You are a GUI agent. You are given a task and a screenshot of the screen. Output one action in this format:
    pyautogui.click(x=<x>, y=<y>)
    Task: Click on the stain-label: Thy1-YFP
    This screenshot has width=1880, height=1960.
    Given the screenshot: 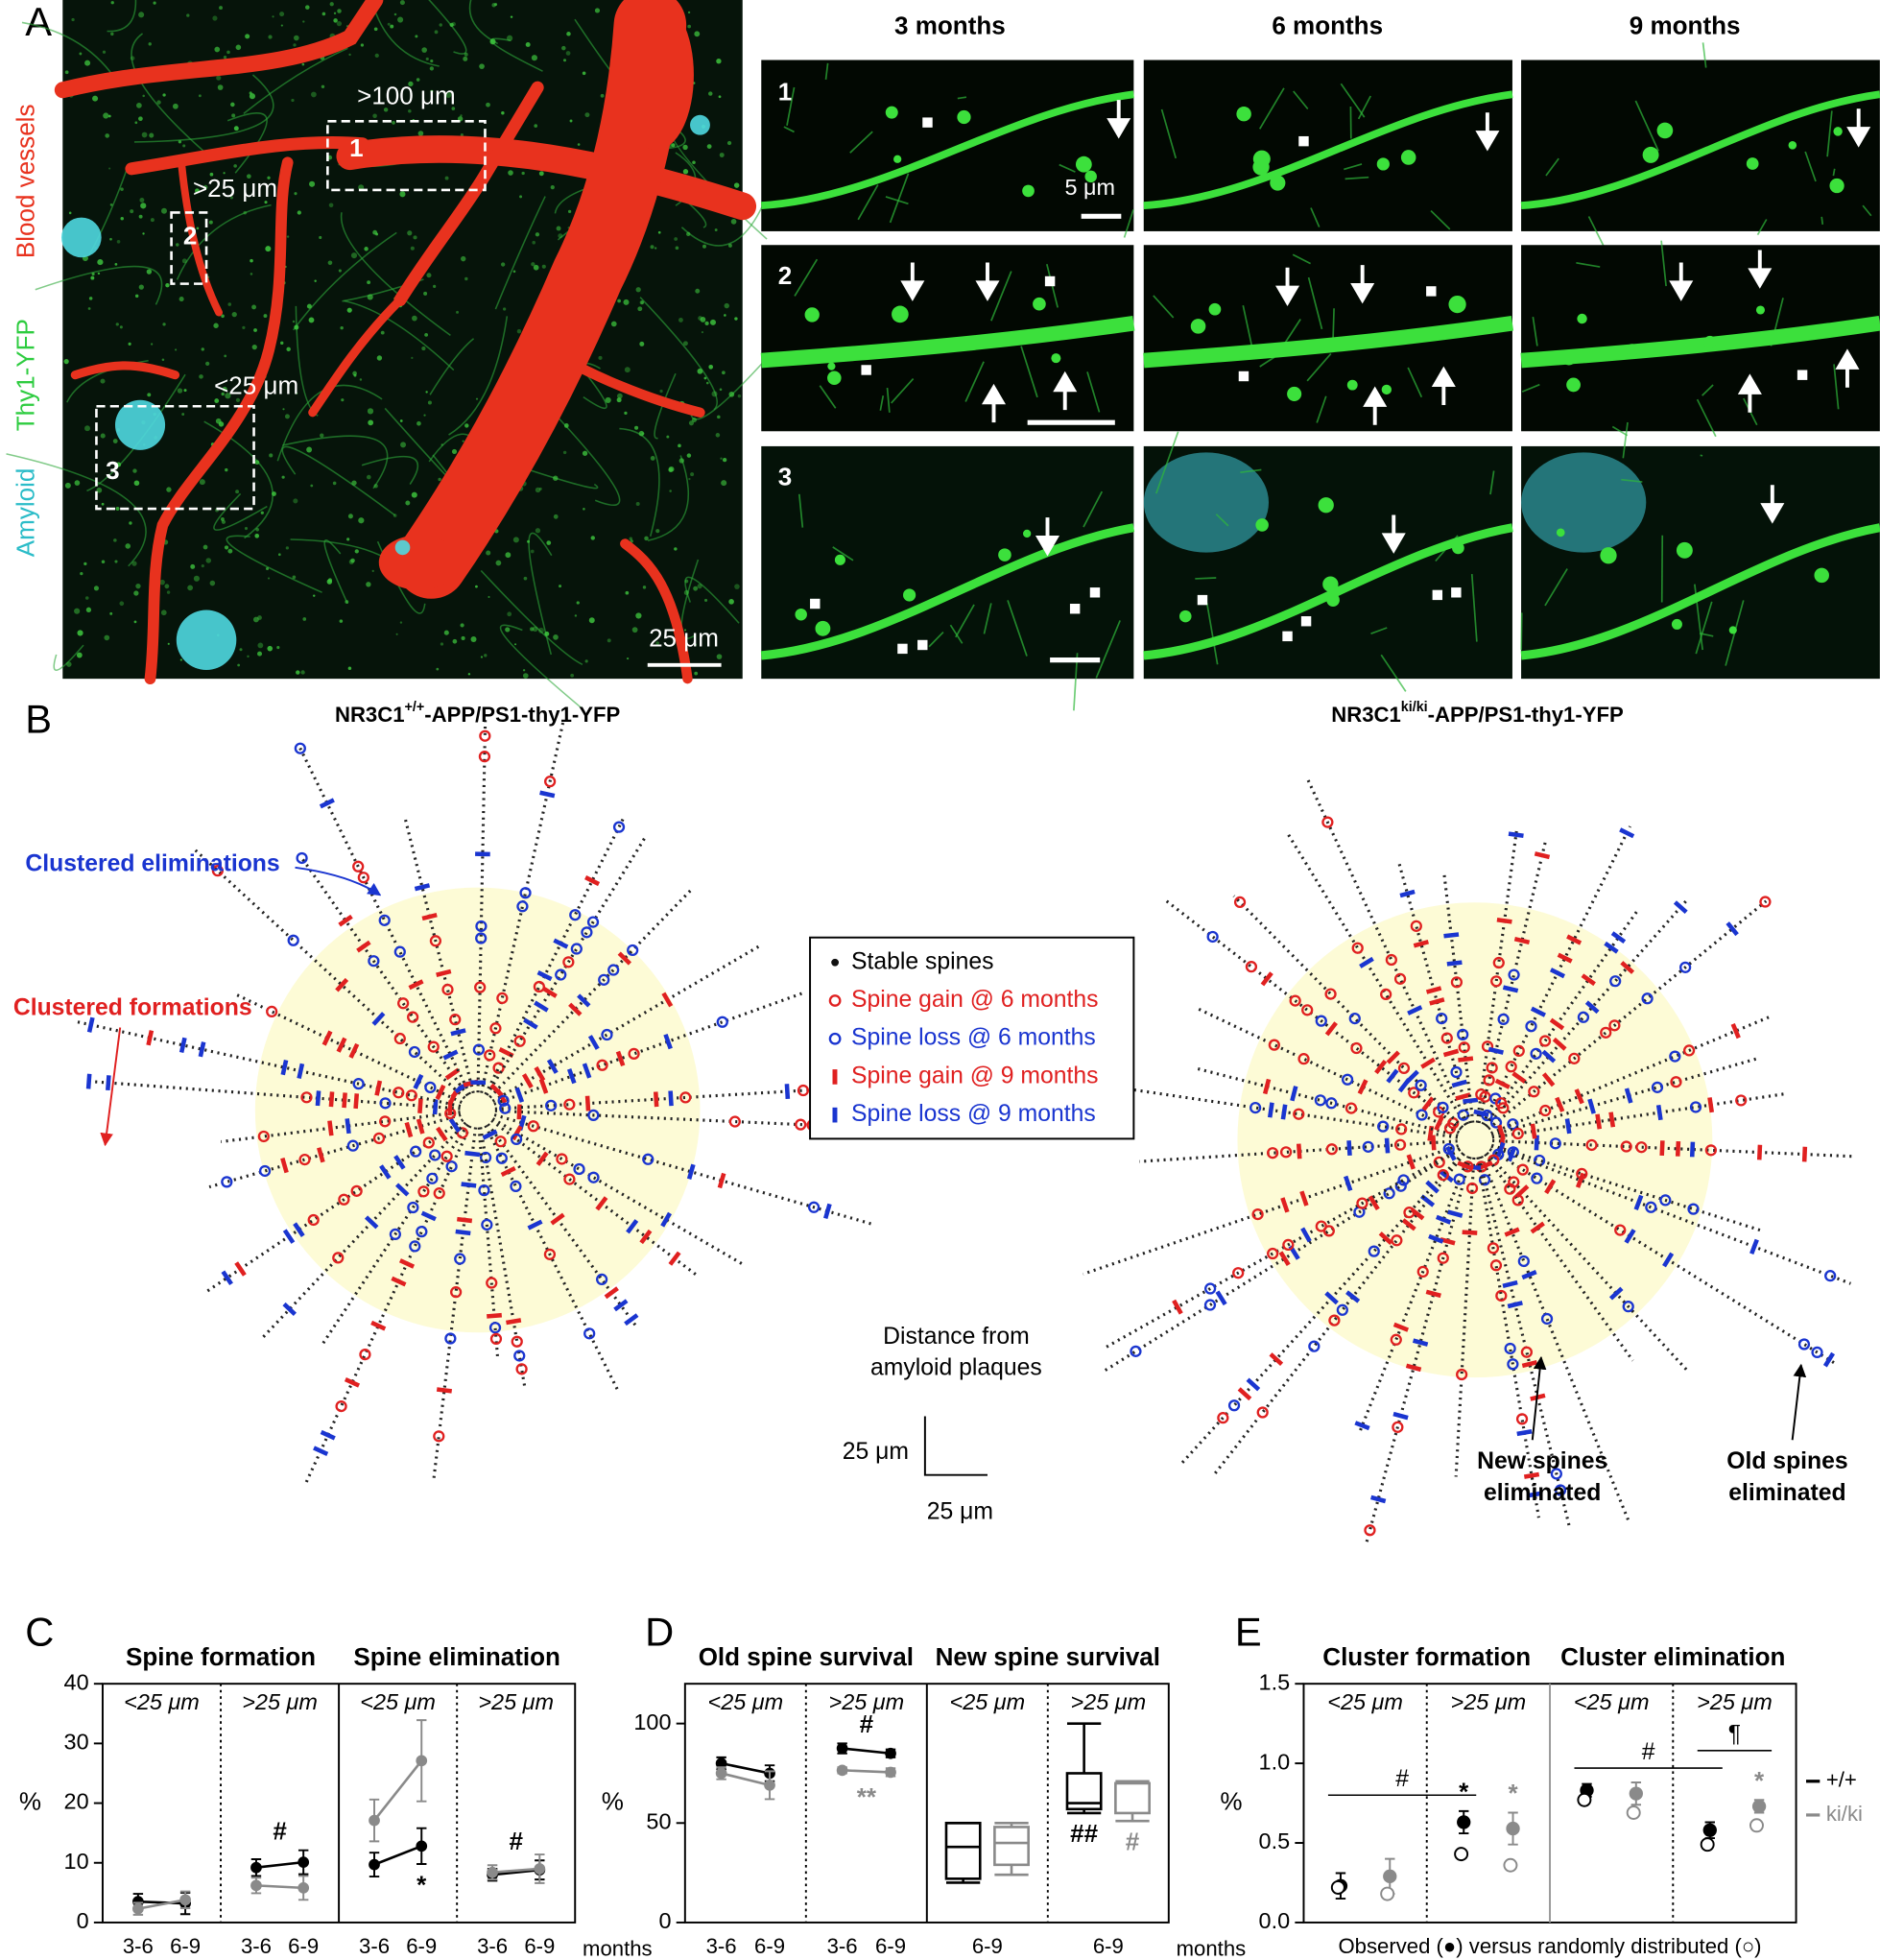 What is the action you would take?
    pyautogui.click(x=26, y=375)
    